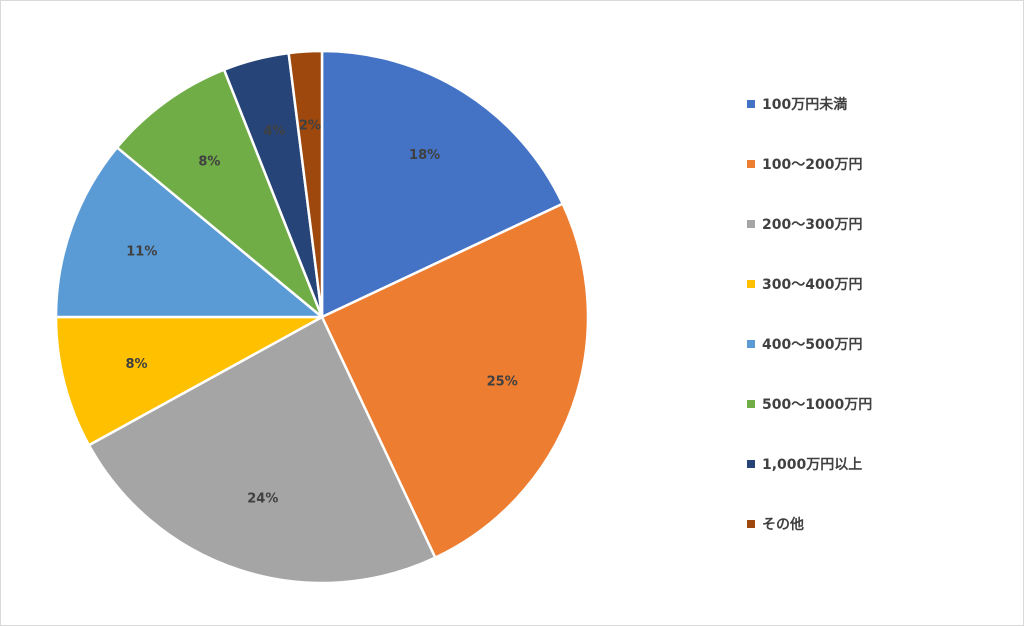  I want to click on pie-data-label: 25%, so click(502, 381).